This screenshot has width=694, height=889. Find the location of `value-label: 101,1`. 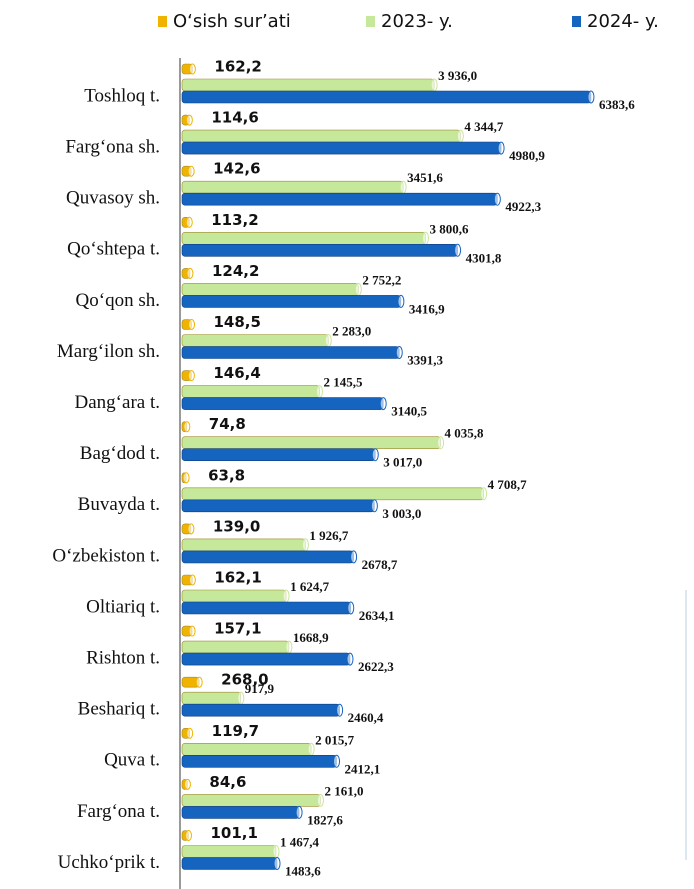

value-label: 101,1 is located at coordinates (233, 833).